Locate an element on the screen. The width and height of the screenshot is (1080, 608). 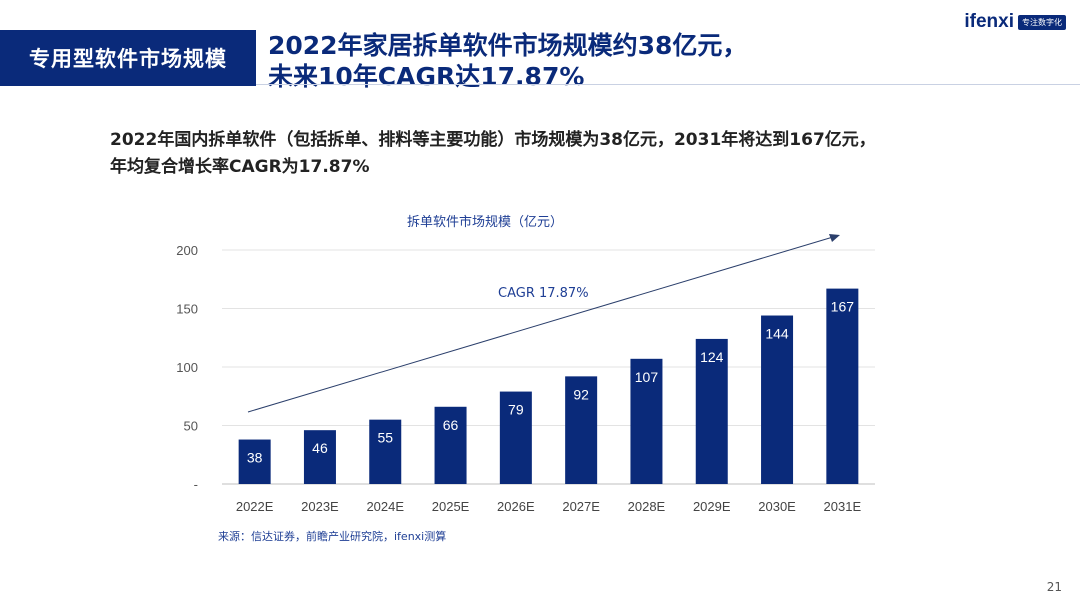
y-tick-label: 150 is located at coordinates (187, 309).